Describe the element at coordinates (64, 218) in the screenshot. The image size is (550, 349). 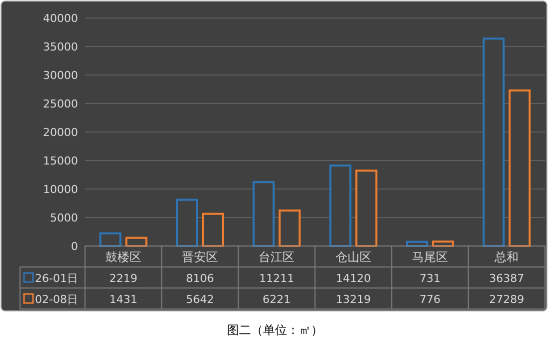
I see `y-tick-label: 5000` at that location.